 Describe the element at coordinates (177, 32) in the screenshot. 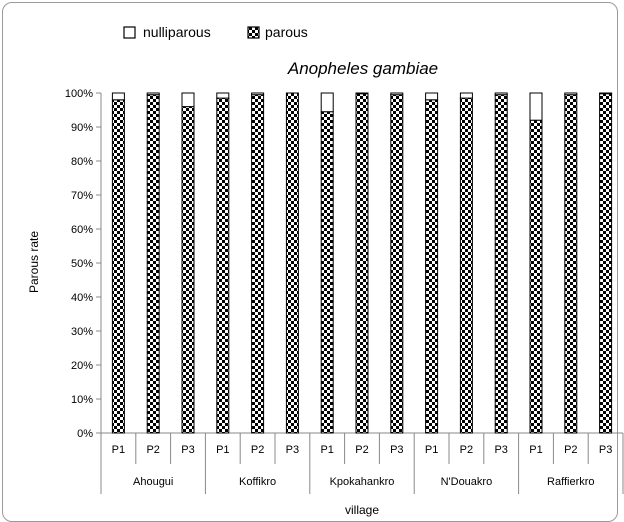

I see `legend-label-nulliparous: nulliparous` at that location.